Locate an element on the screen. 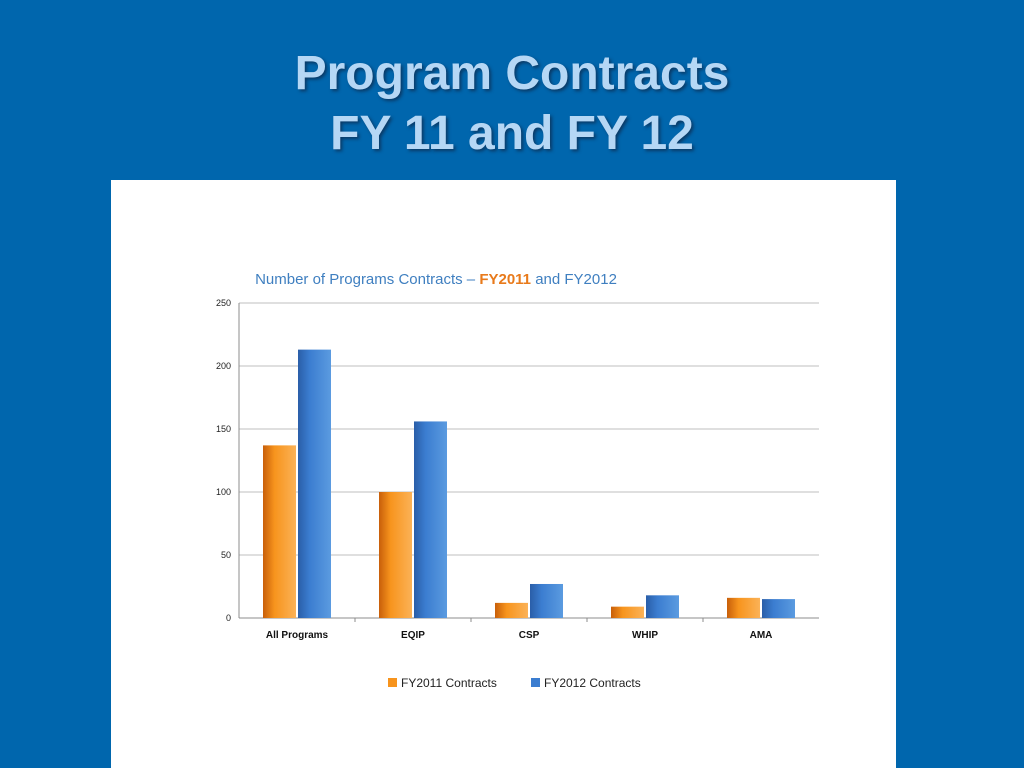  x-tick-label: EQIP is located at coordinates (413, 635).